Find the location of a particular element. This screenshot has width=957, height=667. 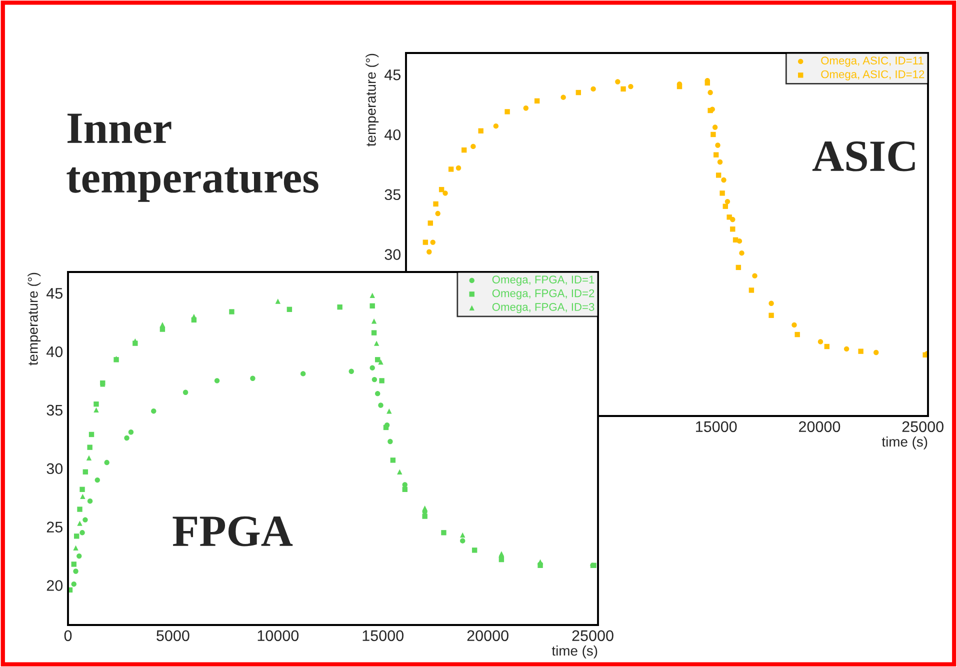

legend-label: Omega, FPGA, ID=2 is located at coordinates (543, 294).